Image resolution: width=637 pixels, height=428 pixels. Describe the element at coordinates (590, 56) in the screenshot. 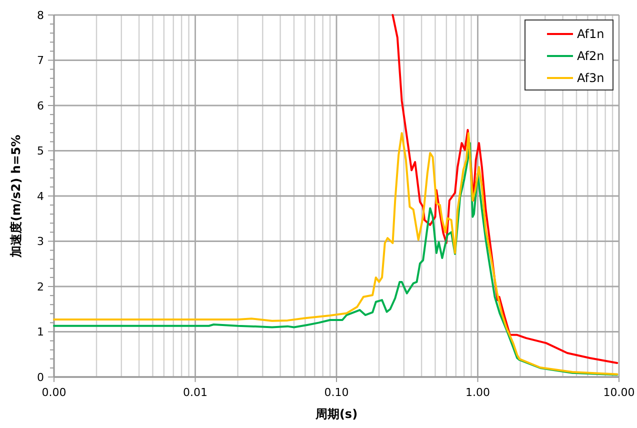

I see `legend-label: Af2n` at that location.